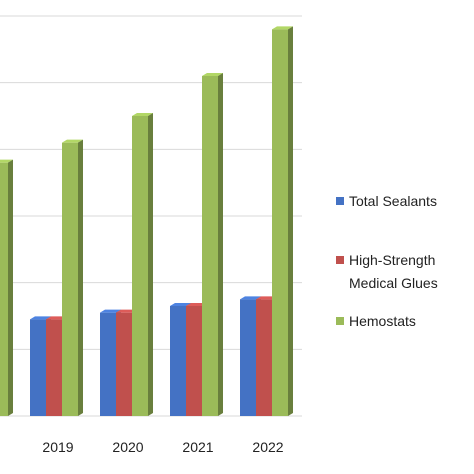  I want to click on legend-label: Hemostats, so click(382, 321).